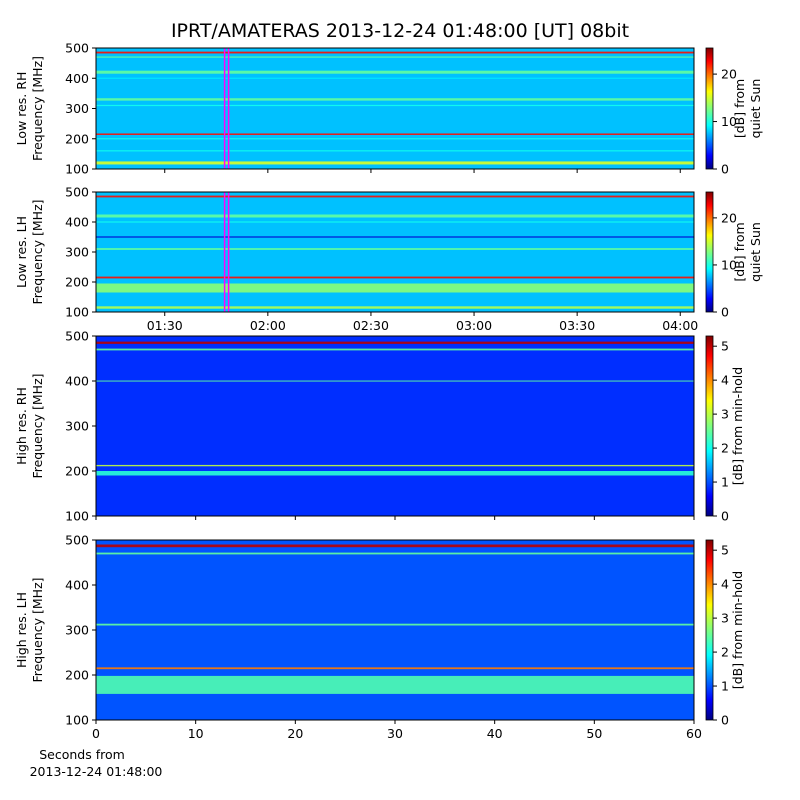 This screenshot has width=800, height=800. What do you see at coordinates (21, 109) in the screenshot?
I see `y-axis-label: Low res. RH` at bounding box center [21, 109].